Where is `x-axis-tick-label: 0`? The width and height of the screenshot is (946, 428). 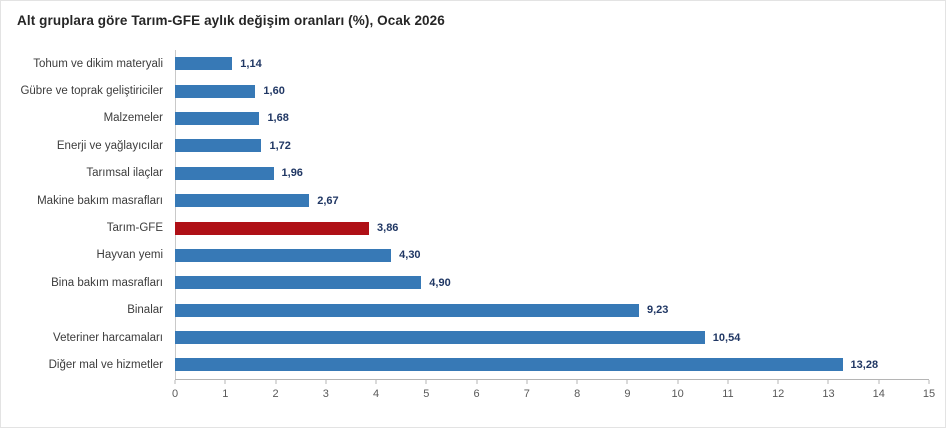 x-axis-tick-label: 0 is located at coordinates (175, 393).